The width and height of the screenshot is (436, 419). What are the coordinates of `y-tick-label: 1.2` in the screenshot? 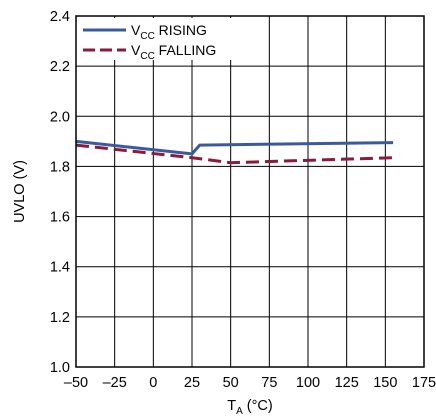 It's located at (60, 318).